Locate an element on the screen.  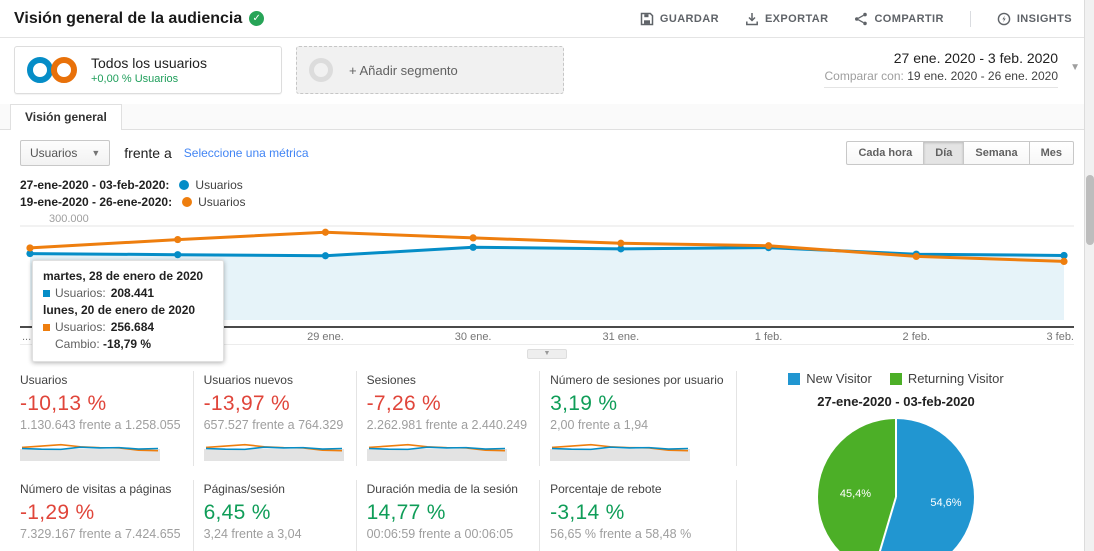
tooltip-change-label: Cambio: is located at coordinates (77, 344).